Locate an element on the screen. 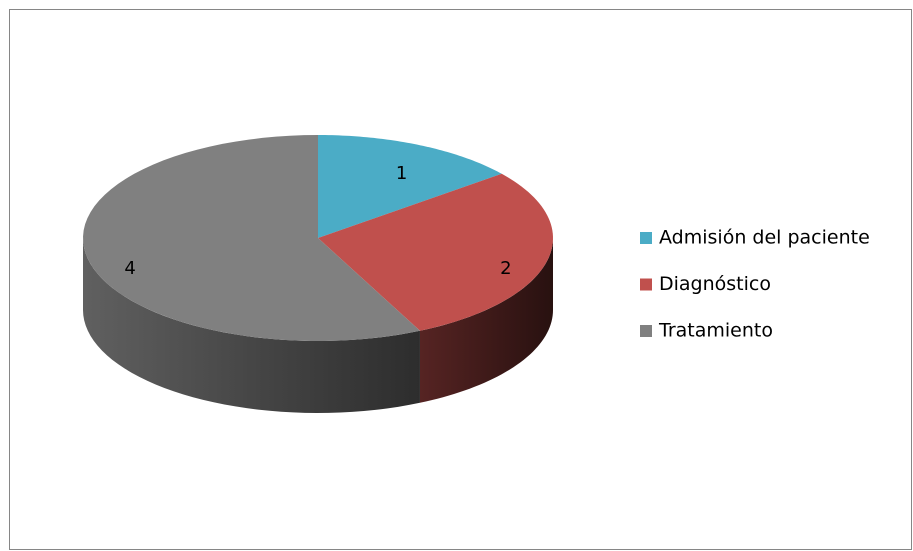  data-label: 2 is located at coordinates (505, 268).